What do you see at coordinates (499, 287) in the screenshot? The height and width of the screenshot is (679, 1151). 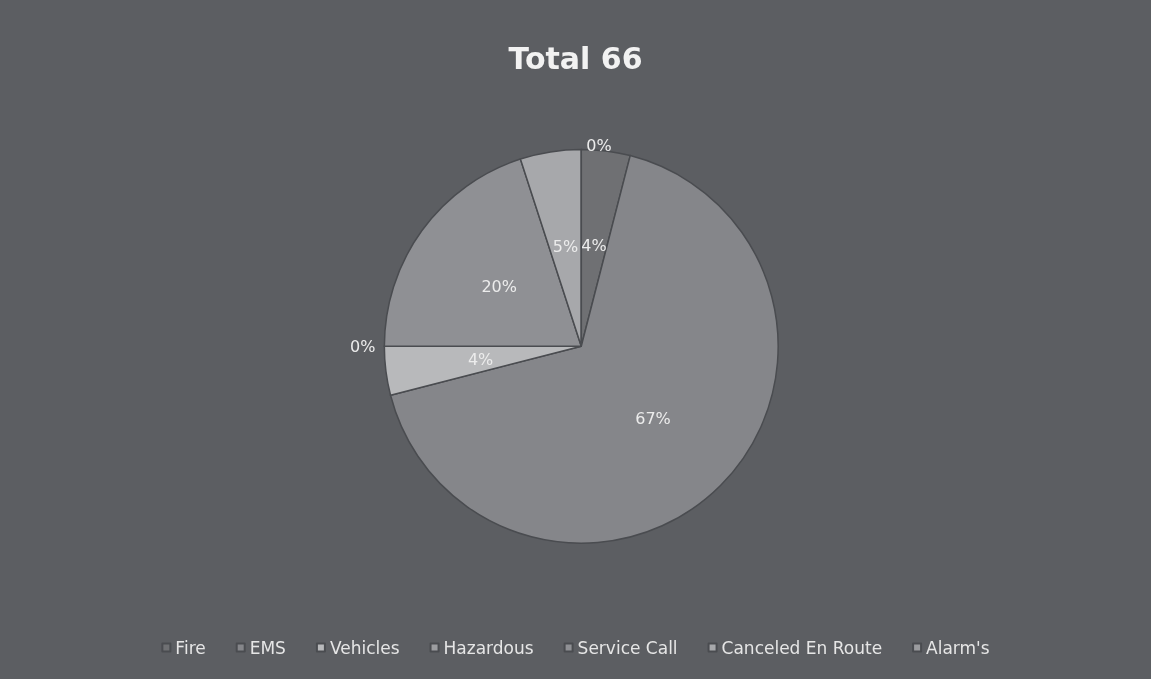 I see `data-label: 20%` at bounding box center [499, 287].